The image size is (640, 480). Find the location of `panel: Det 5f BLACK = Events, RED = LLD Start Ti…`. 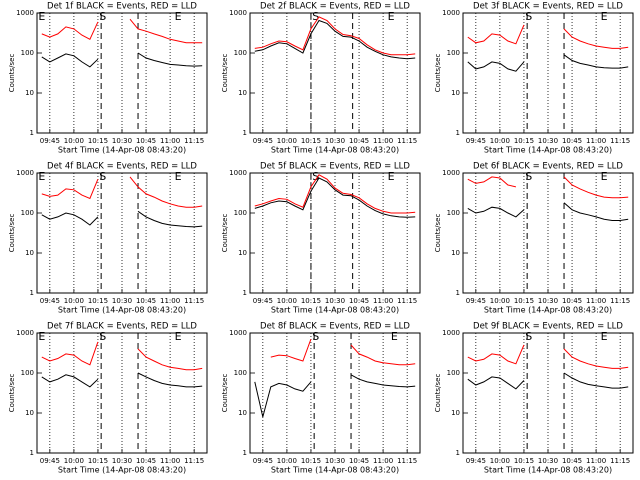

panel: Det 5f BLACK = Events, RED = LLD Start Ti… is located at coordinates (321, 238).